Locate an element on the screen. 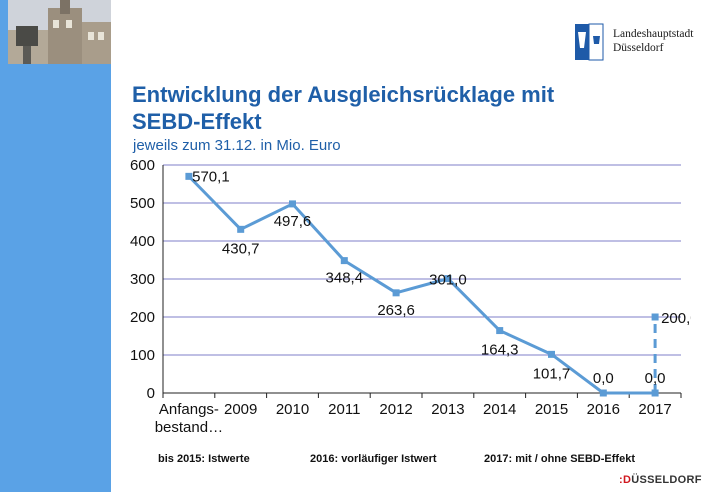 Image resolution: width=720 pixels, height=492 pixels. y-tick-label: 400 is located at coordinates (142, 241).